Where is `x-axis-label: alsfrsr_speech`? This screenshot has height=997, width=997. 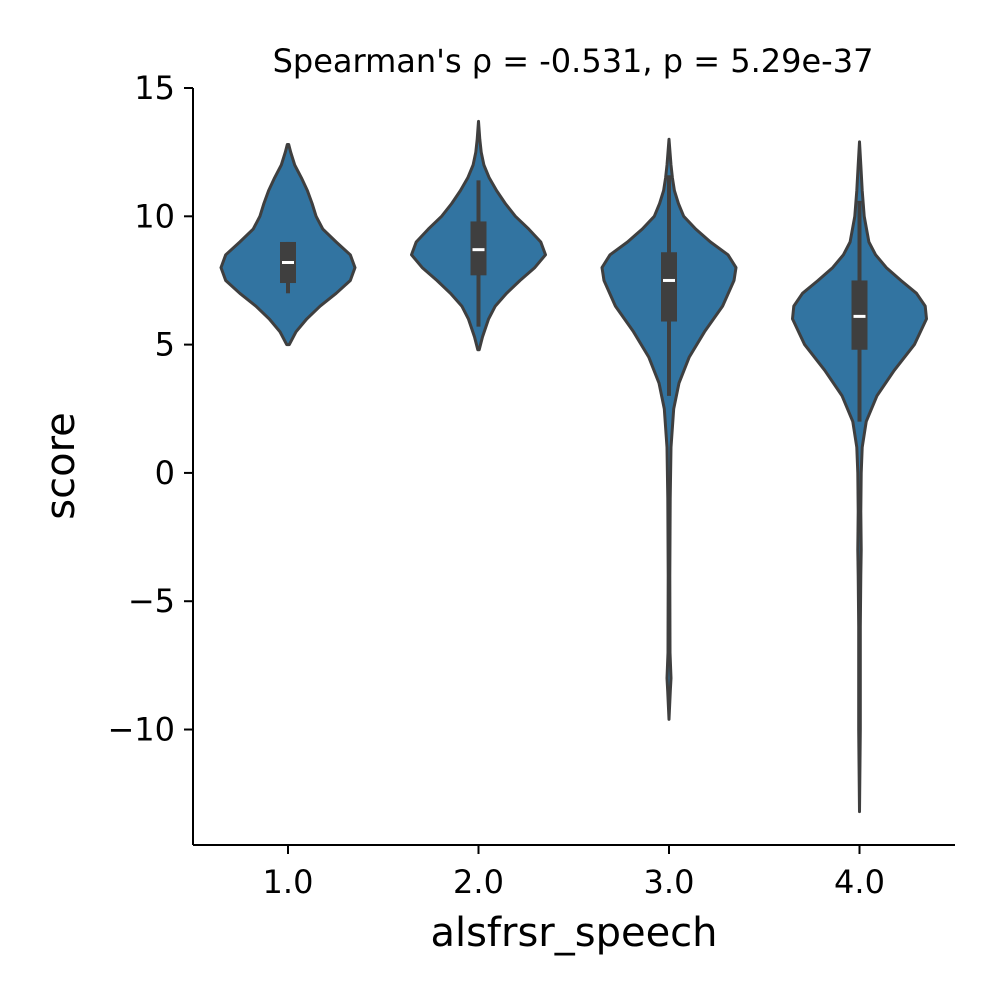 x-axis-label: alsfrsr_speech is located at coordinates (573, 933).